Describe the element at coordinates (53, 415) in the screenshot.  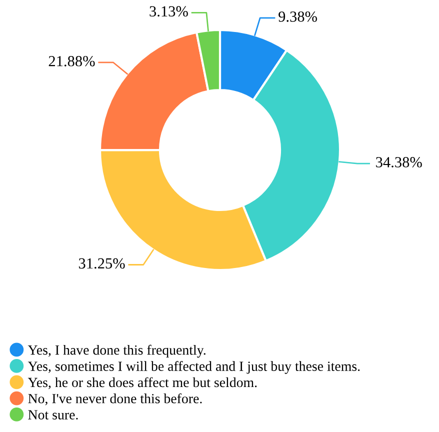
I see `legend-label: Not sure.` at that location.